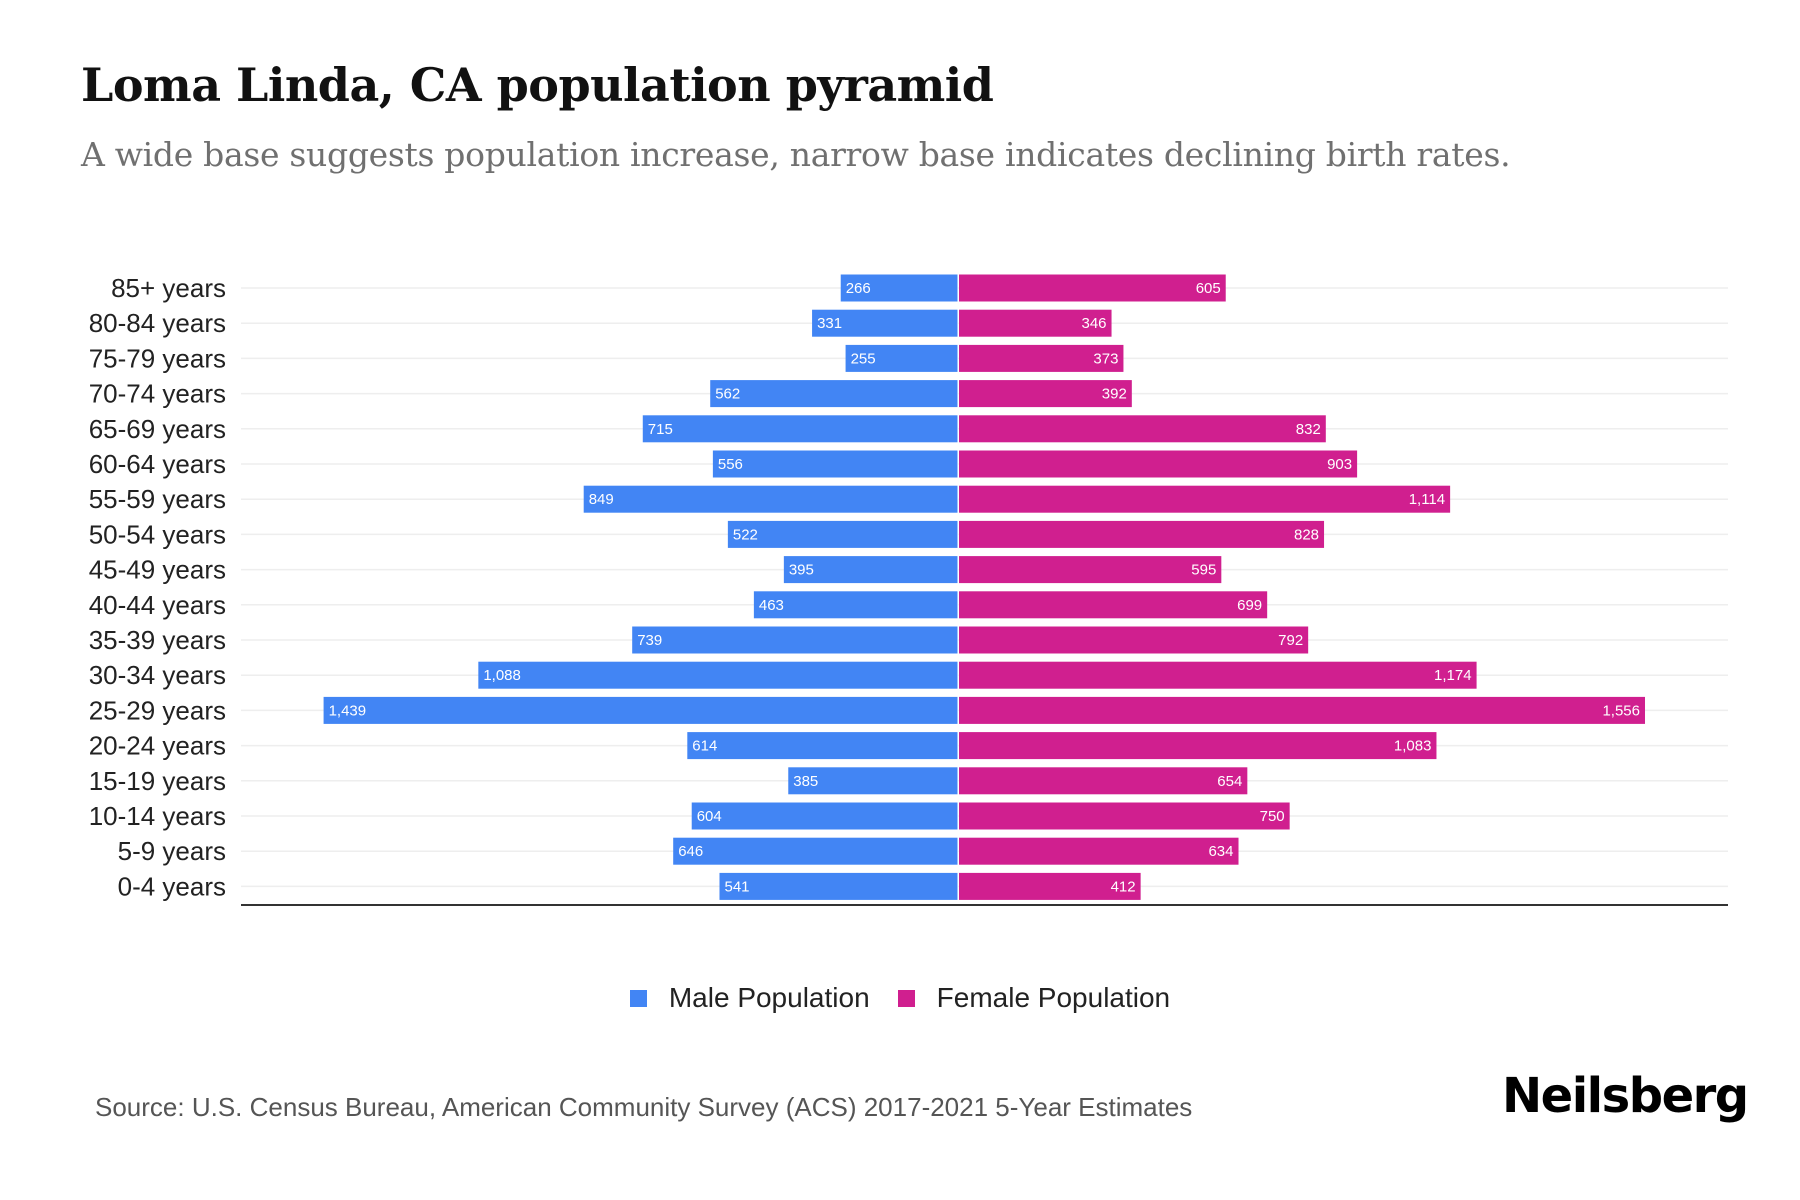  Describe the element at coordinates (1427, 499) in the screenshot. I see `female-value-label: 1,114` at that location.